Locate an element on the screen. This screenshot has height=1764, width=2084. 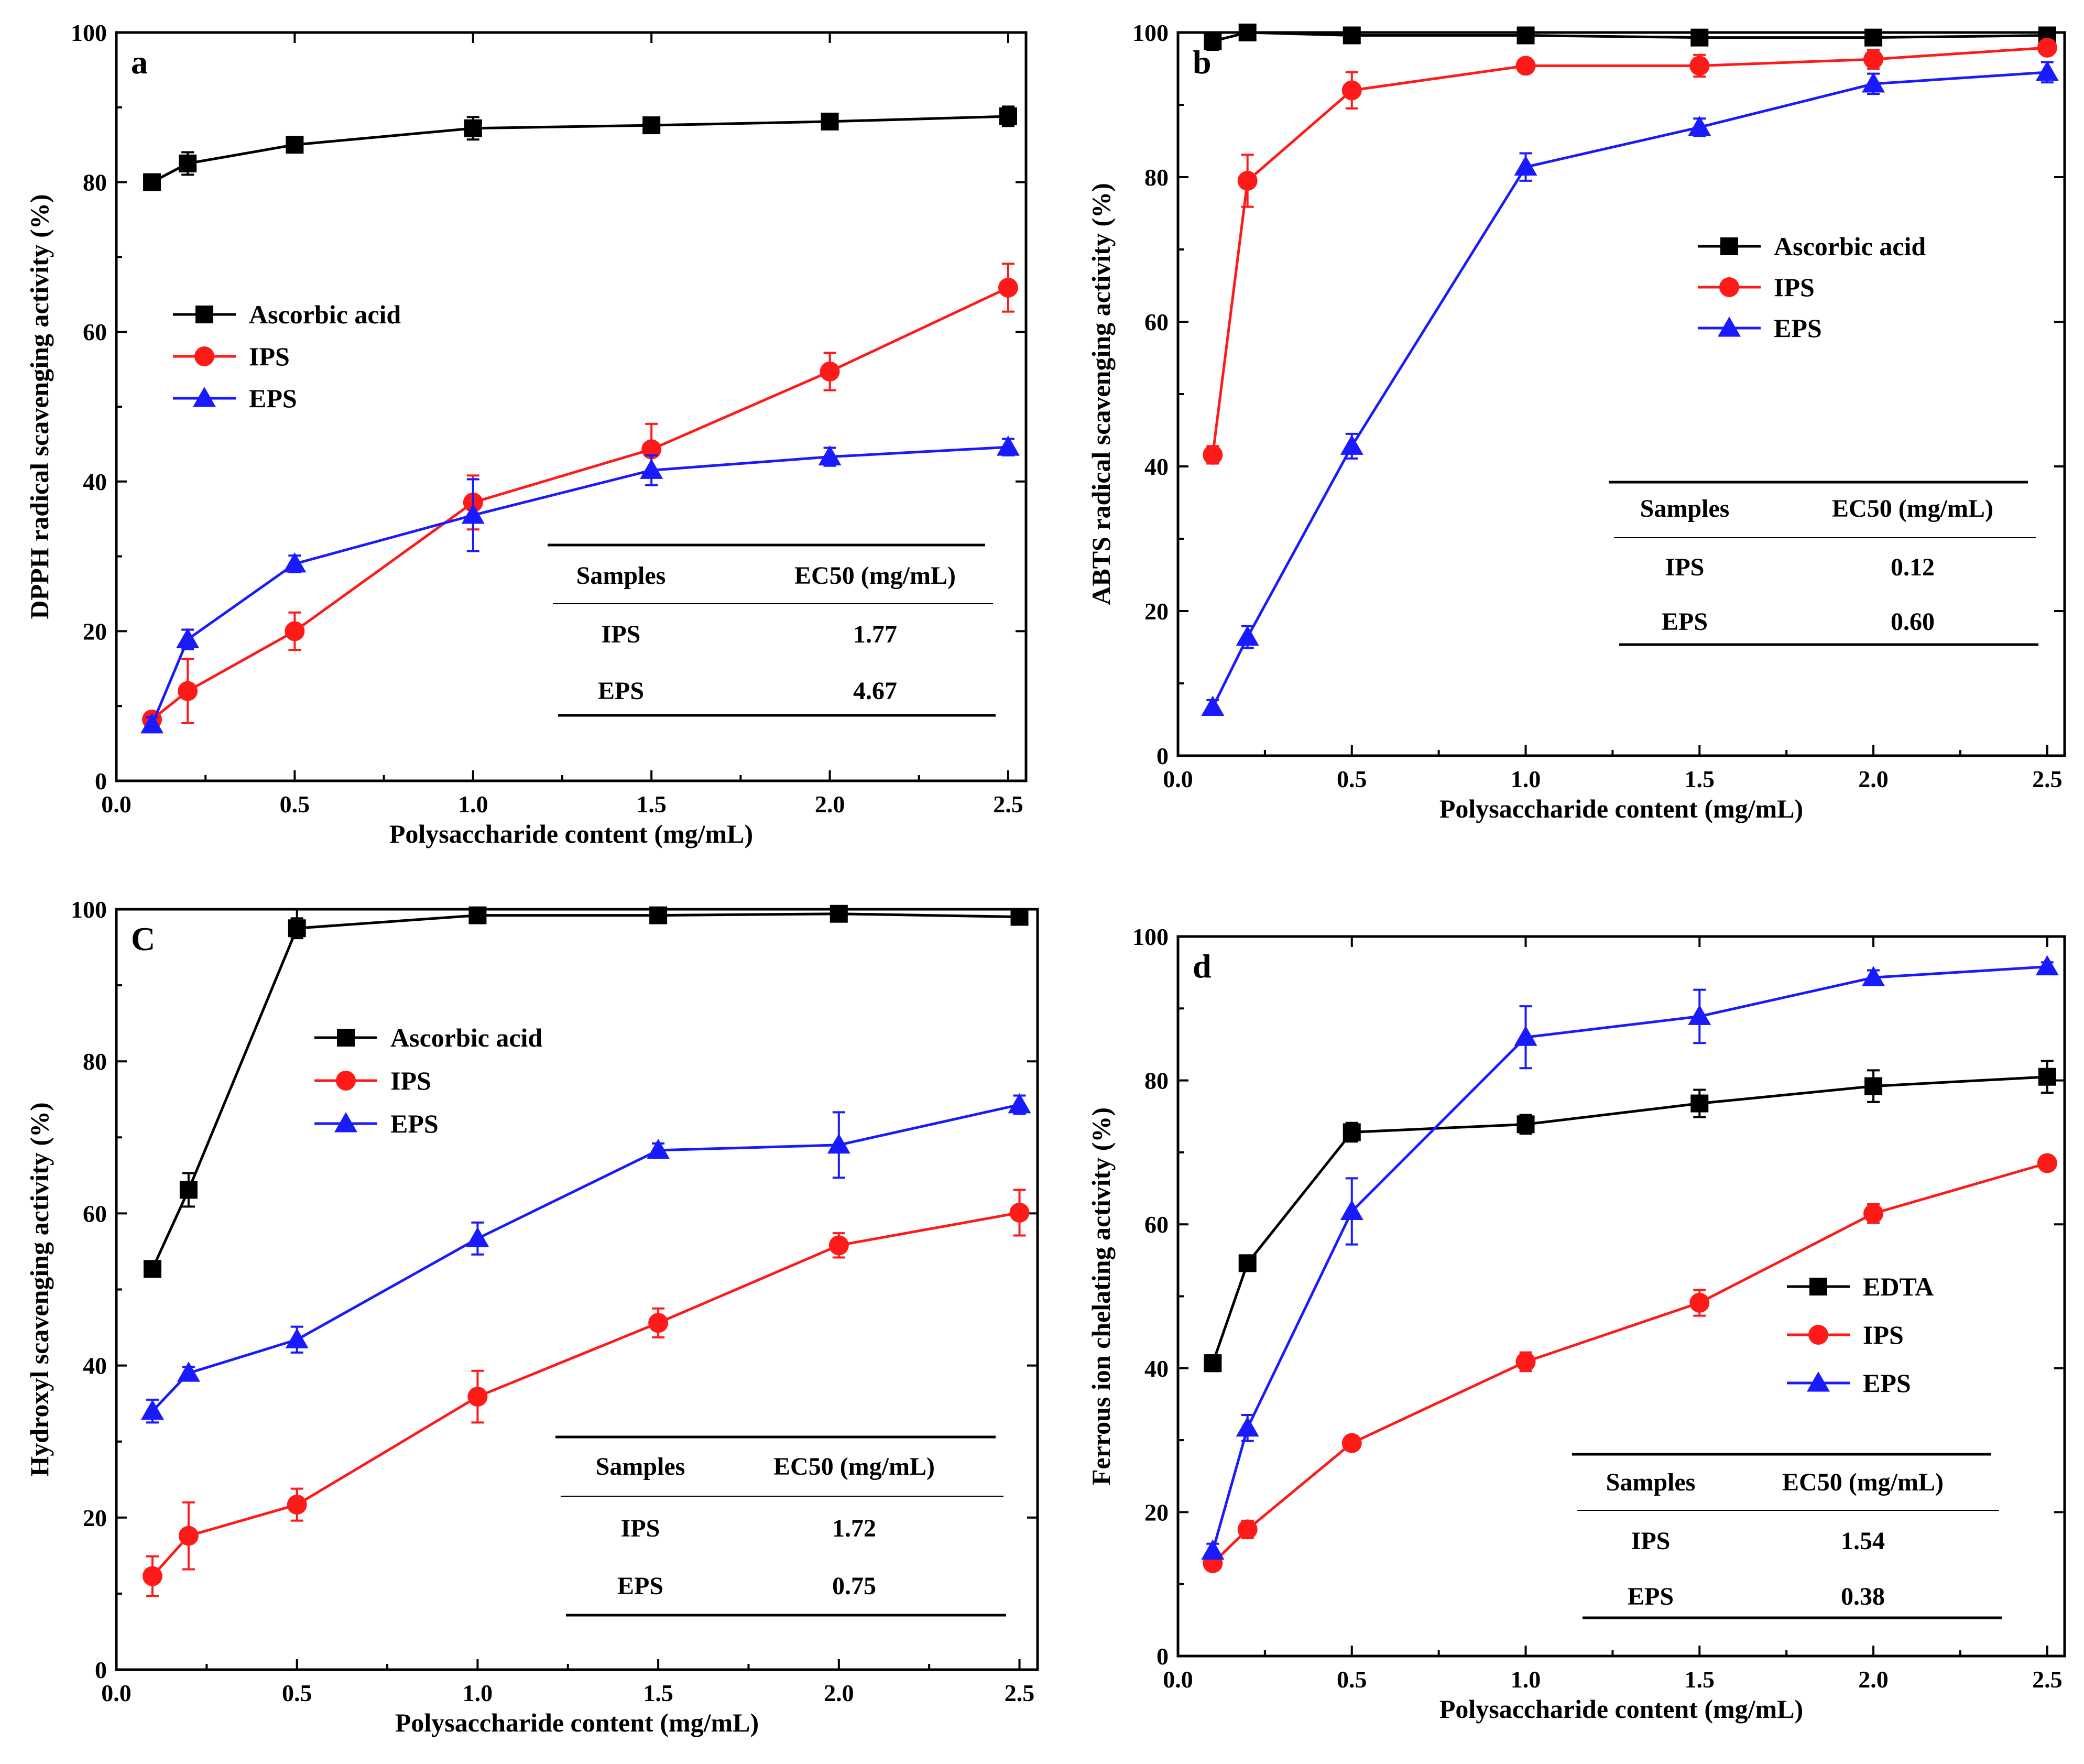
table-cell-ec50: 0.38 is located at coordinates (1863, 1596).